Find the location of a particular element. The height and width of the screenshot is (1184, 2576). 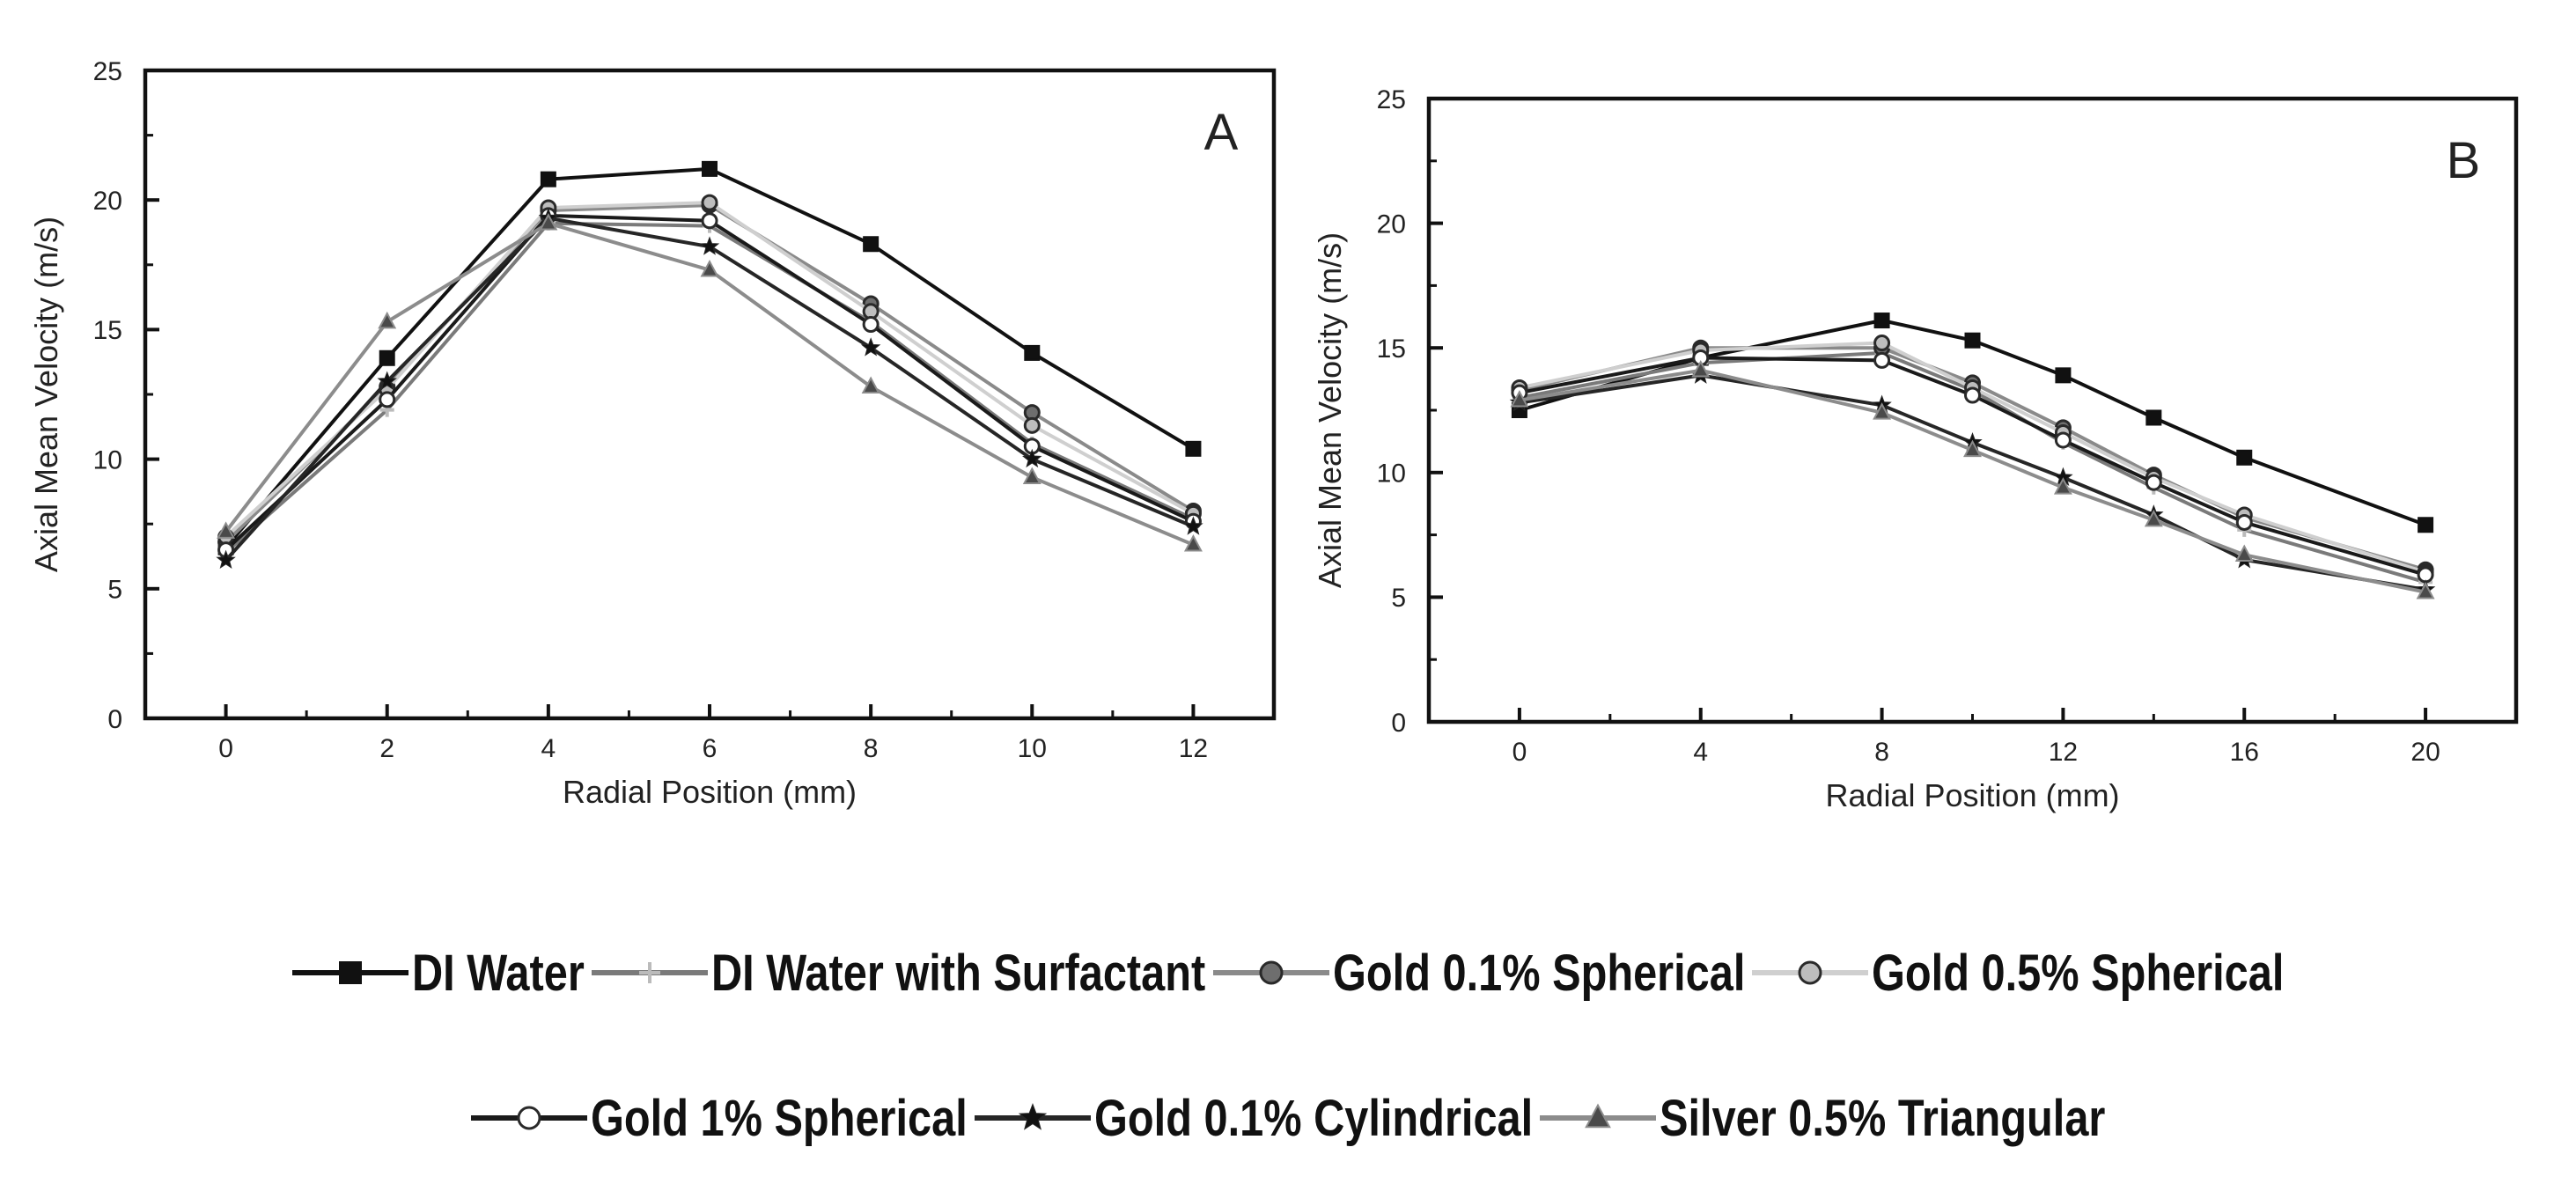

legend-swatch-di-water is located at coordinates (351, 973).